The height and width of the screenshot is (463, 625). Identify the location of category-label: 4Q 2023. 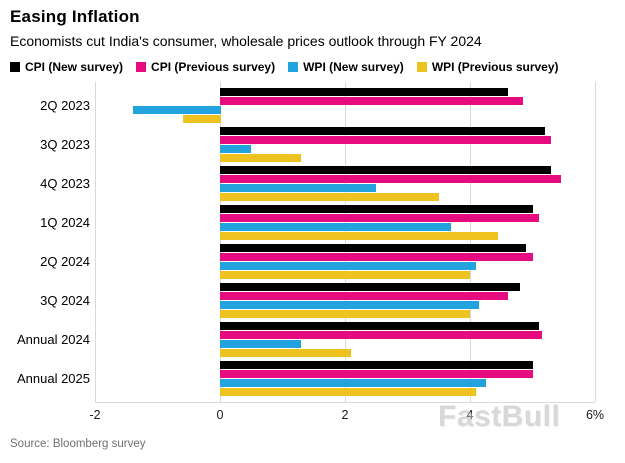
(65, 183).